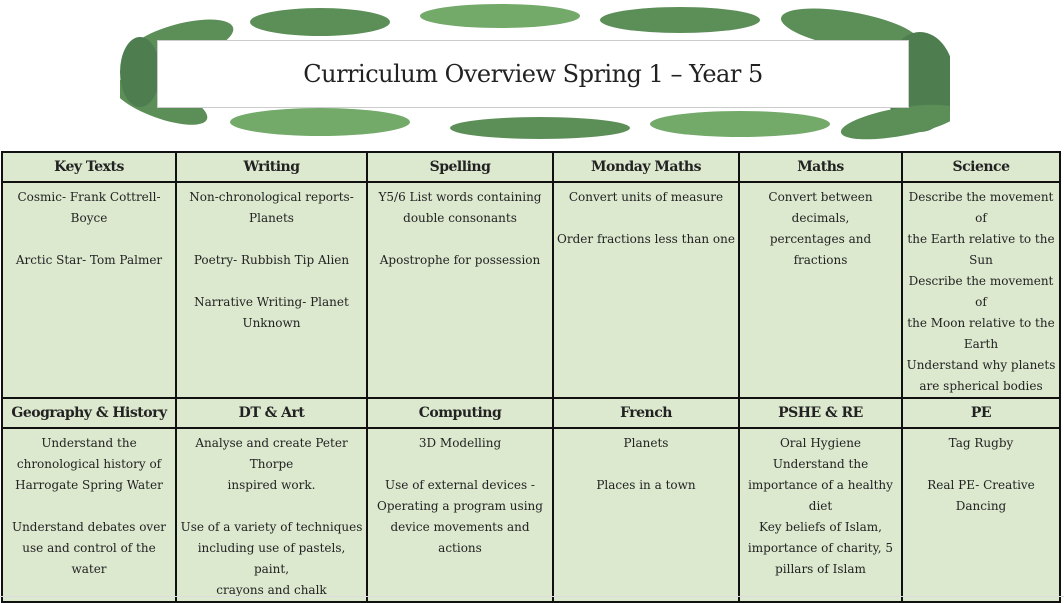 The width and height of the screenshot is (1064, 603). Describe the element at coordinates (460, 167) in the screenshot. I see `subject-header: Spelling` at that location.